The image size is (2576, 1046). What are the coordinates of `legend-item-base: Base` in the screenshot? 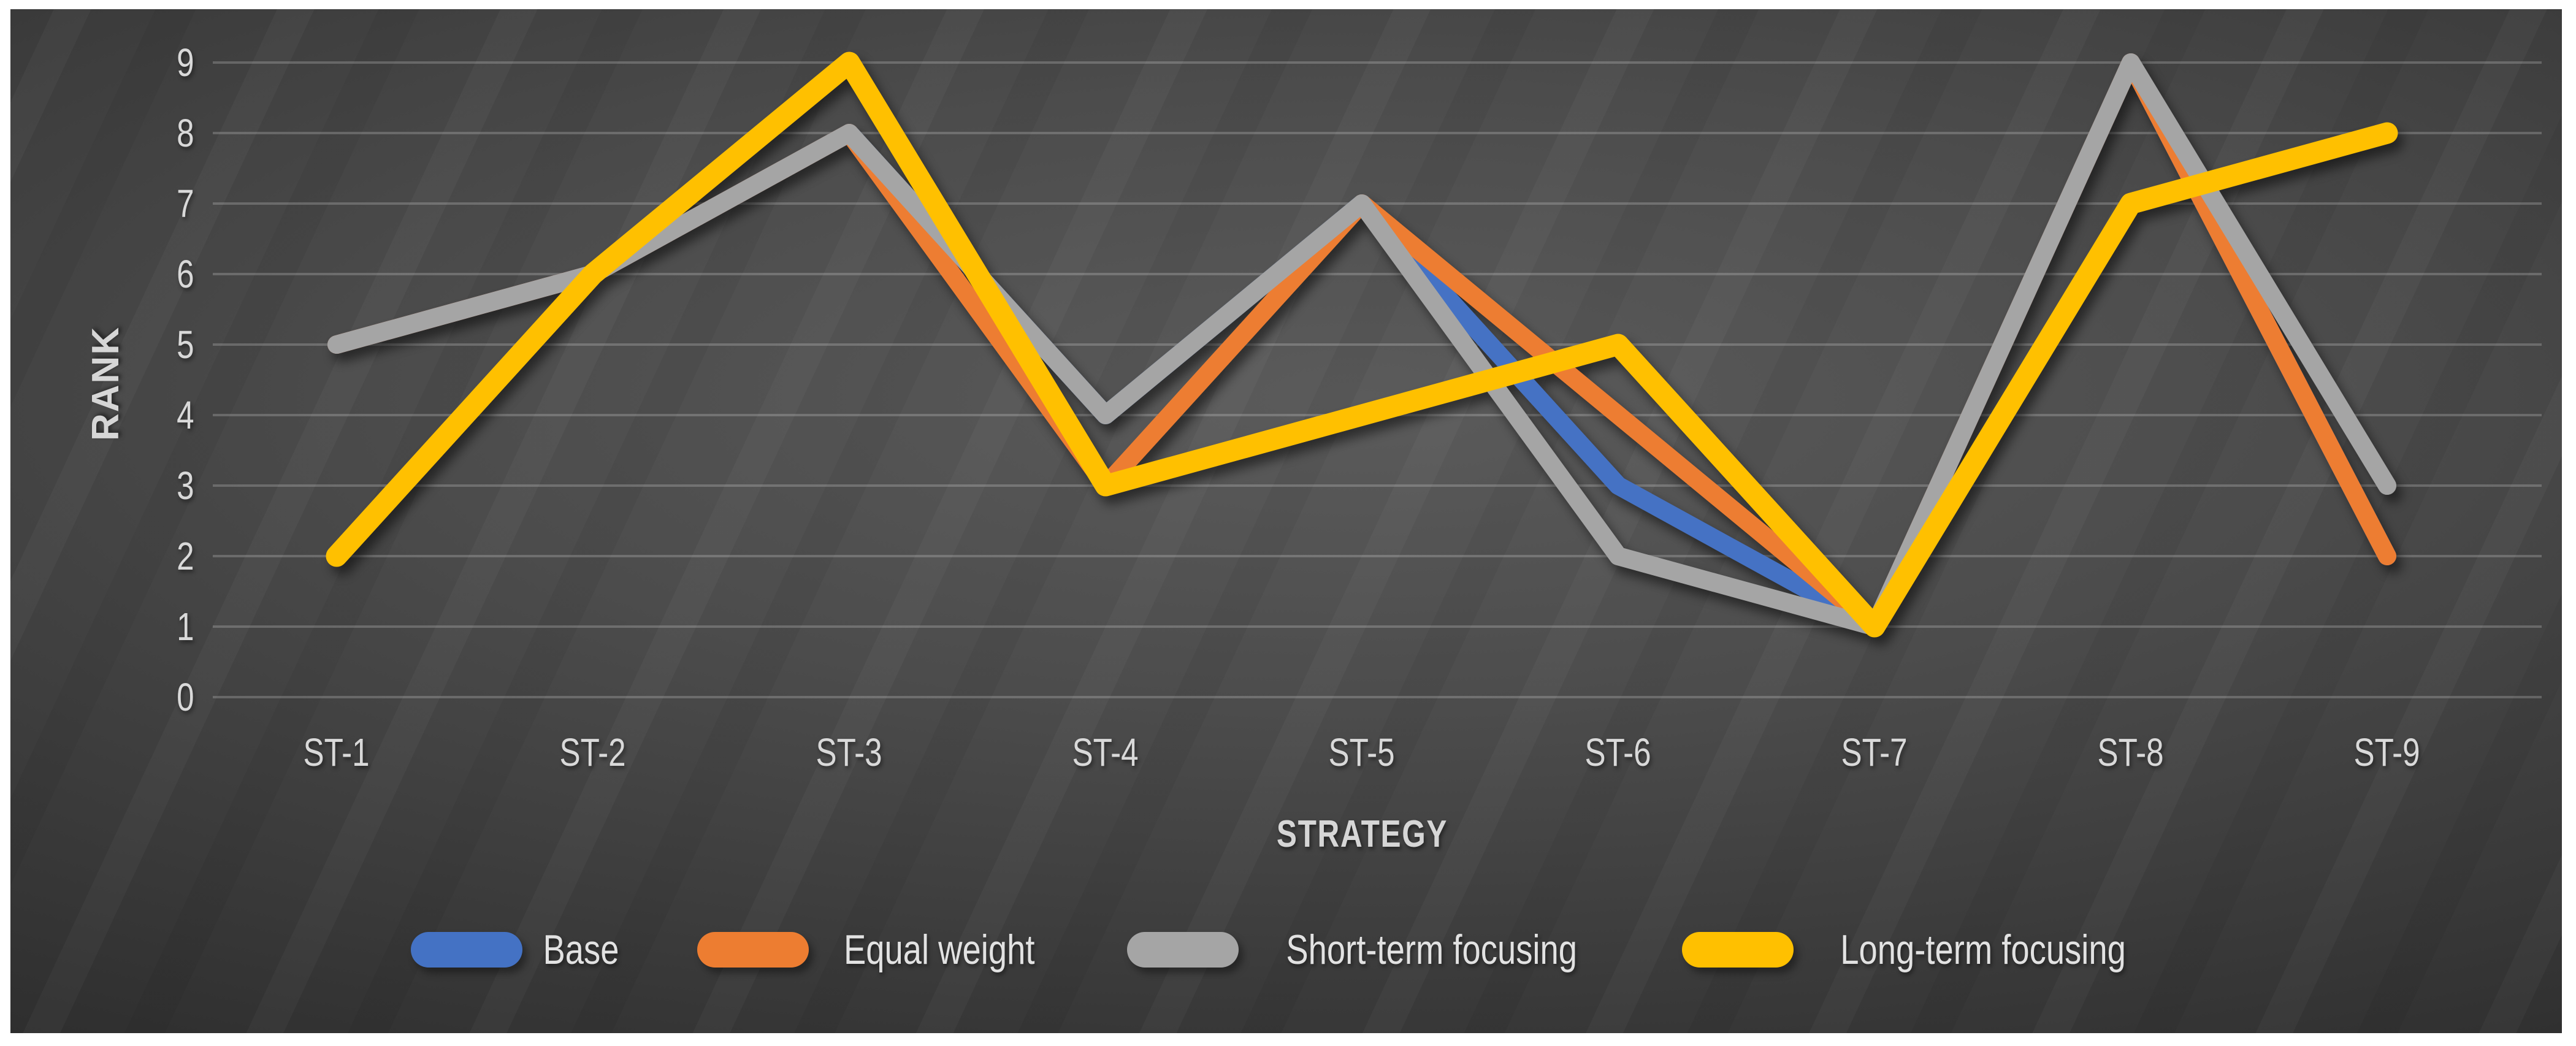 It's located at (519, 950).